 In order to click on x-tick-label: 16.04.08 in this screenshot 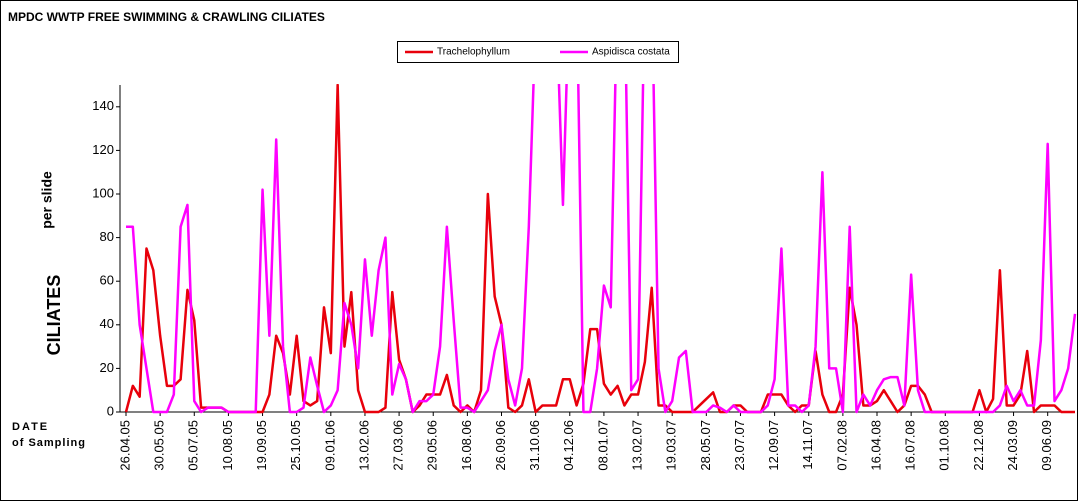, I will do `click(875, 445)`.